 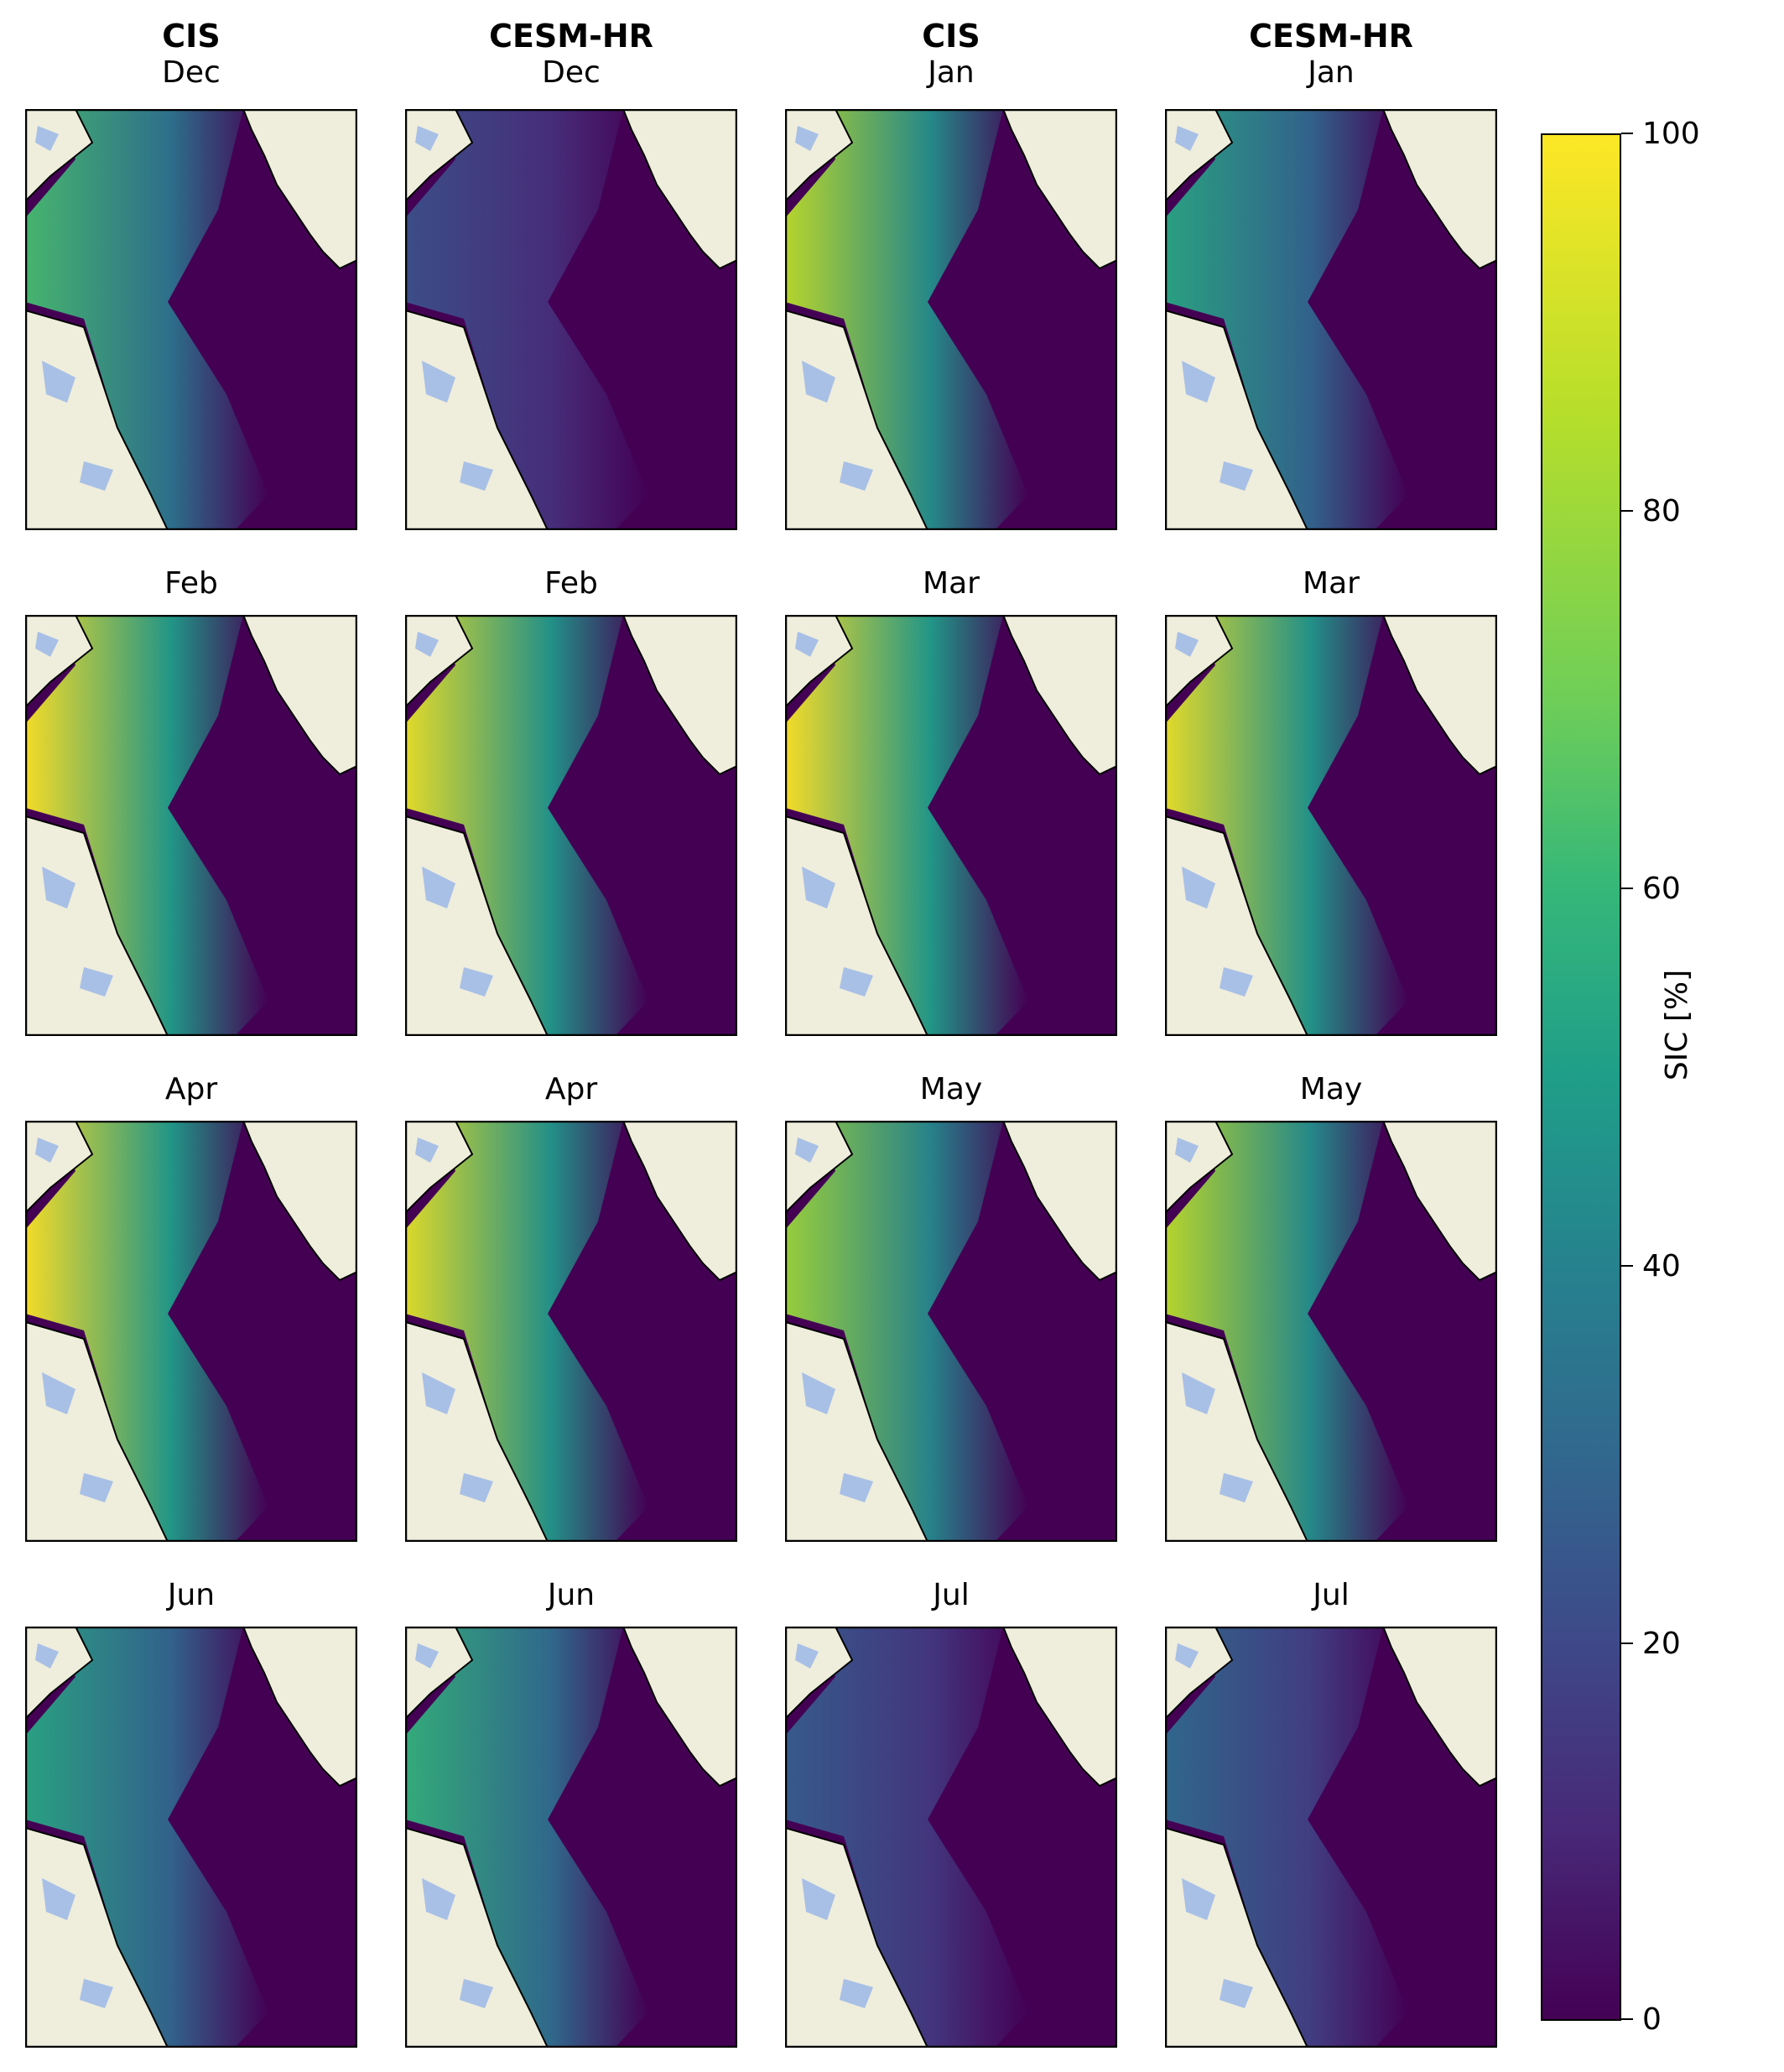 What do you see at coordinates (1671, 134) in the screenshot?
I see `colorbar-tick-label: 100` at bounding box center [1671, 134].